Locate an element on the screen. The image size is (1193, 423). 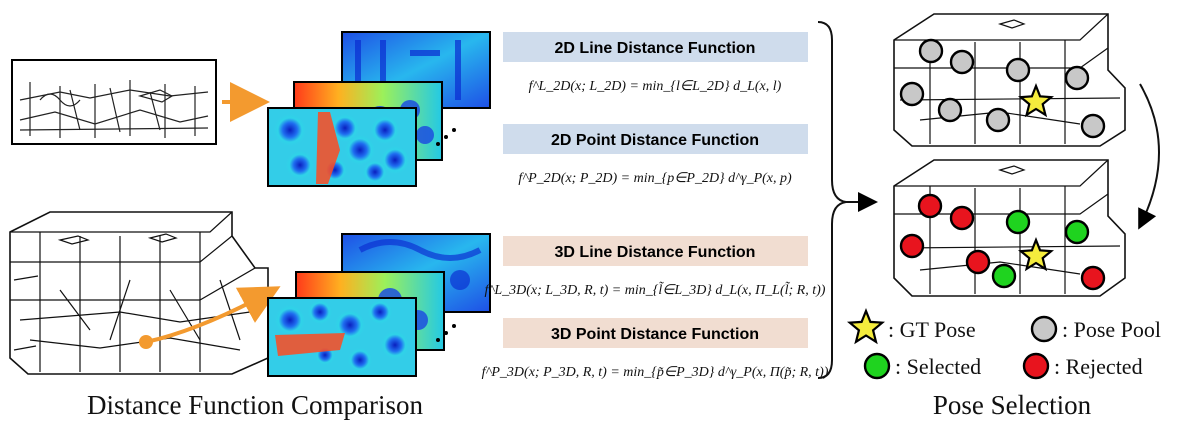
right-brace is located at coordinates (832, 200).